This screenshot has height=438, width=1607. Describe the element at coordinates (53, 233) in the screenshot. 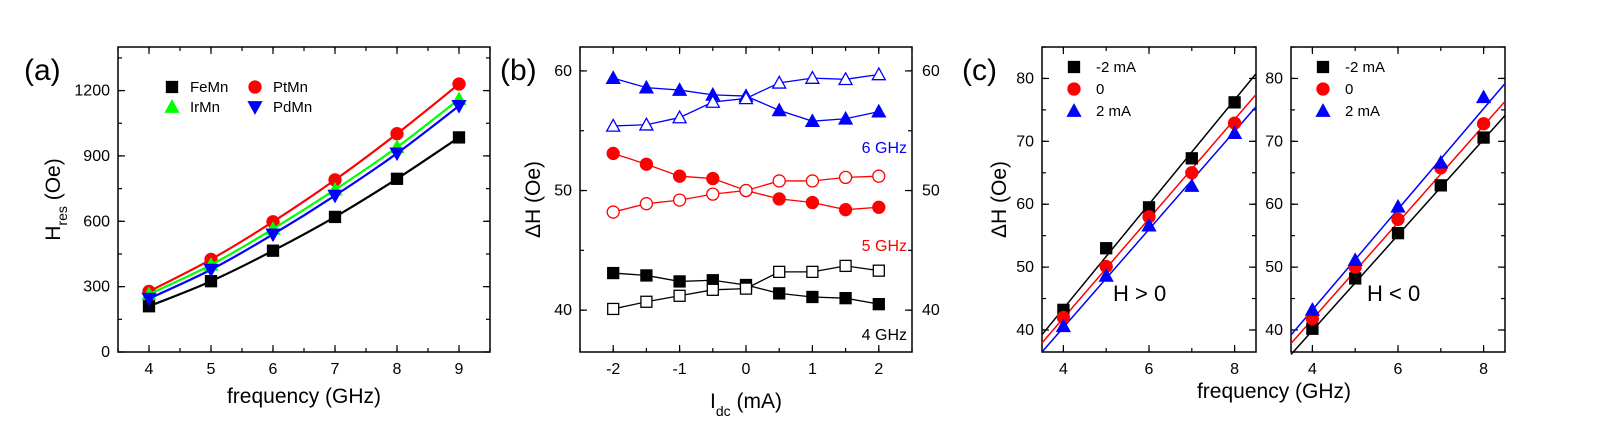

I see `y-axis-label-main: H` at that location.